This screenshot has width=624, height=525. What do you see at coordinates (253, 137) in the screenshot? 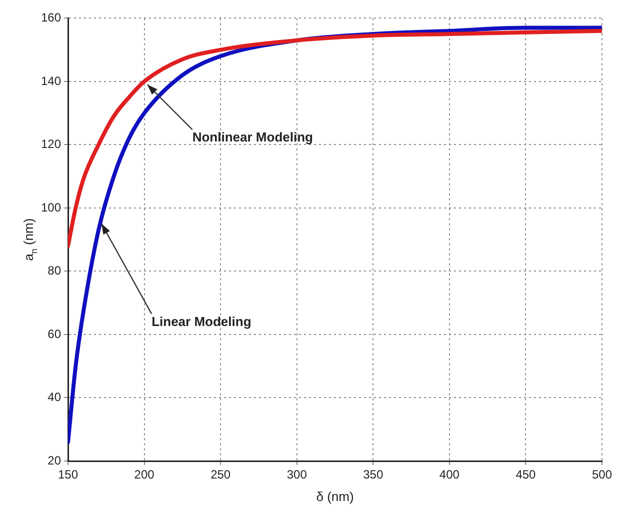
I see `annotation: Nonlinear Modeling` at bounding box center [253, 137].